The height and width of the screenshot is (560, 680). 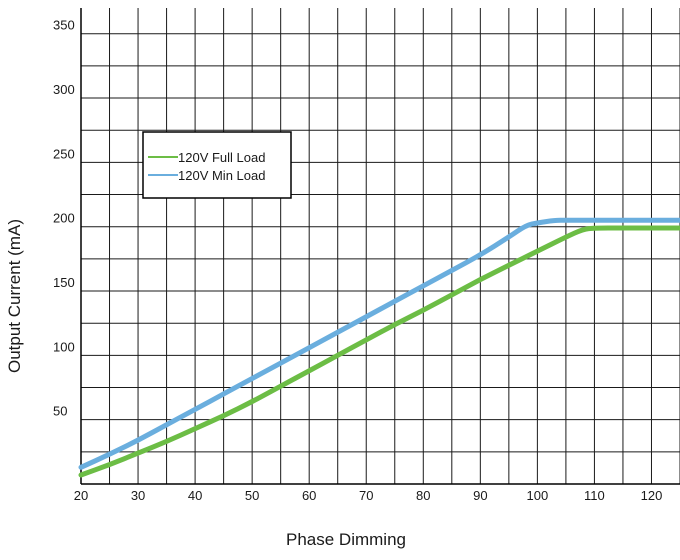 I want to click on y-tick-label: 200, so click(x=64, y=218).